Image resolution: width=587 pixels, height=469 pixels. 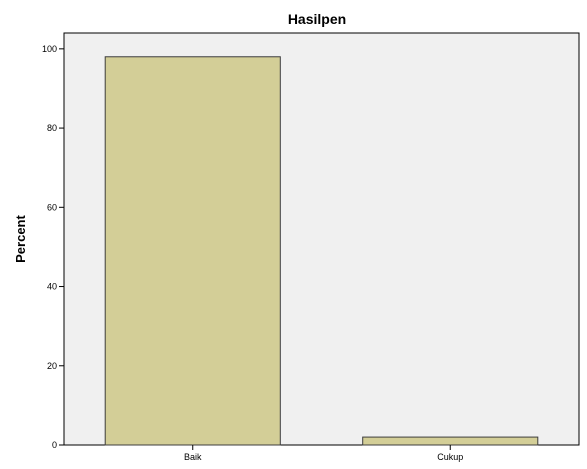 What do you see at coordinates (52, 207) in the screenshot?
I see `y-tick-label: 60` at bounding box center [52, 207].